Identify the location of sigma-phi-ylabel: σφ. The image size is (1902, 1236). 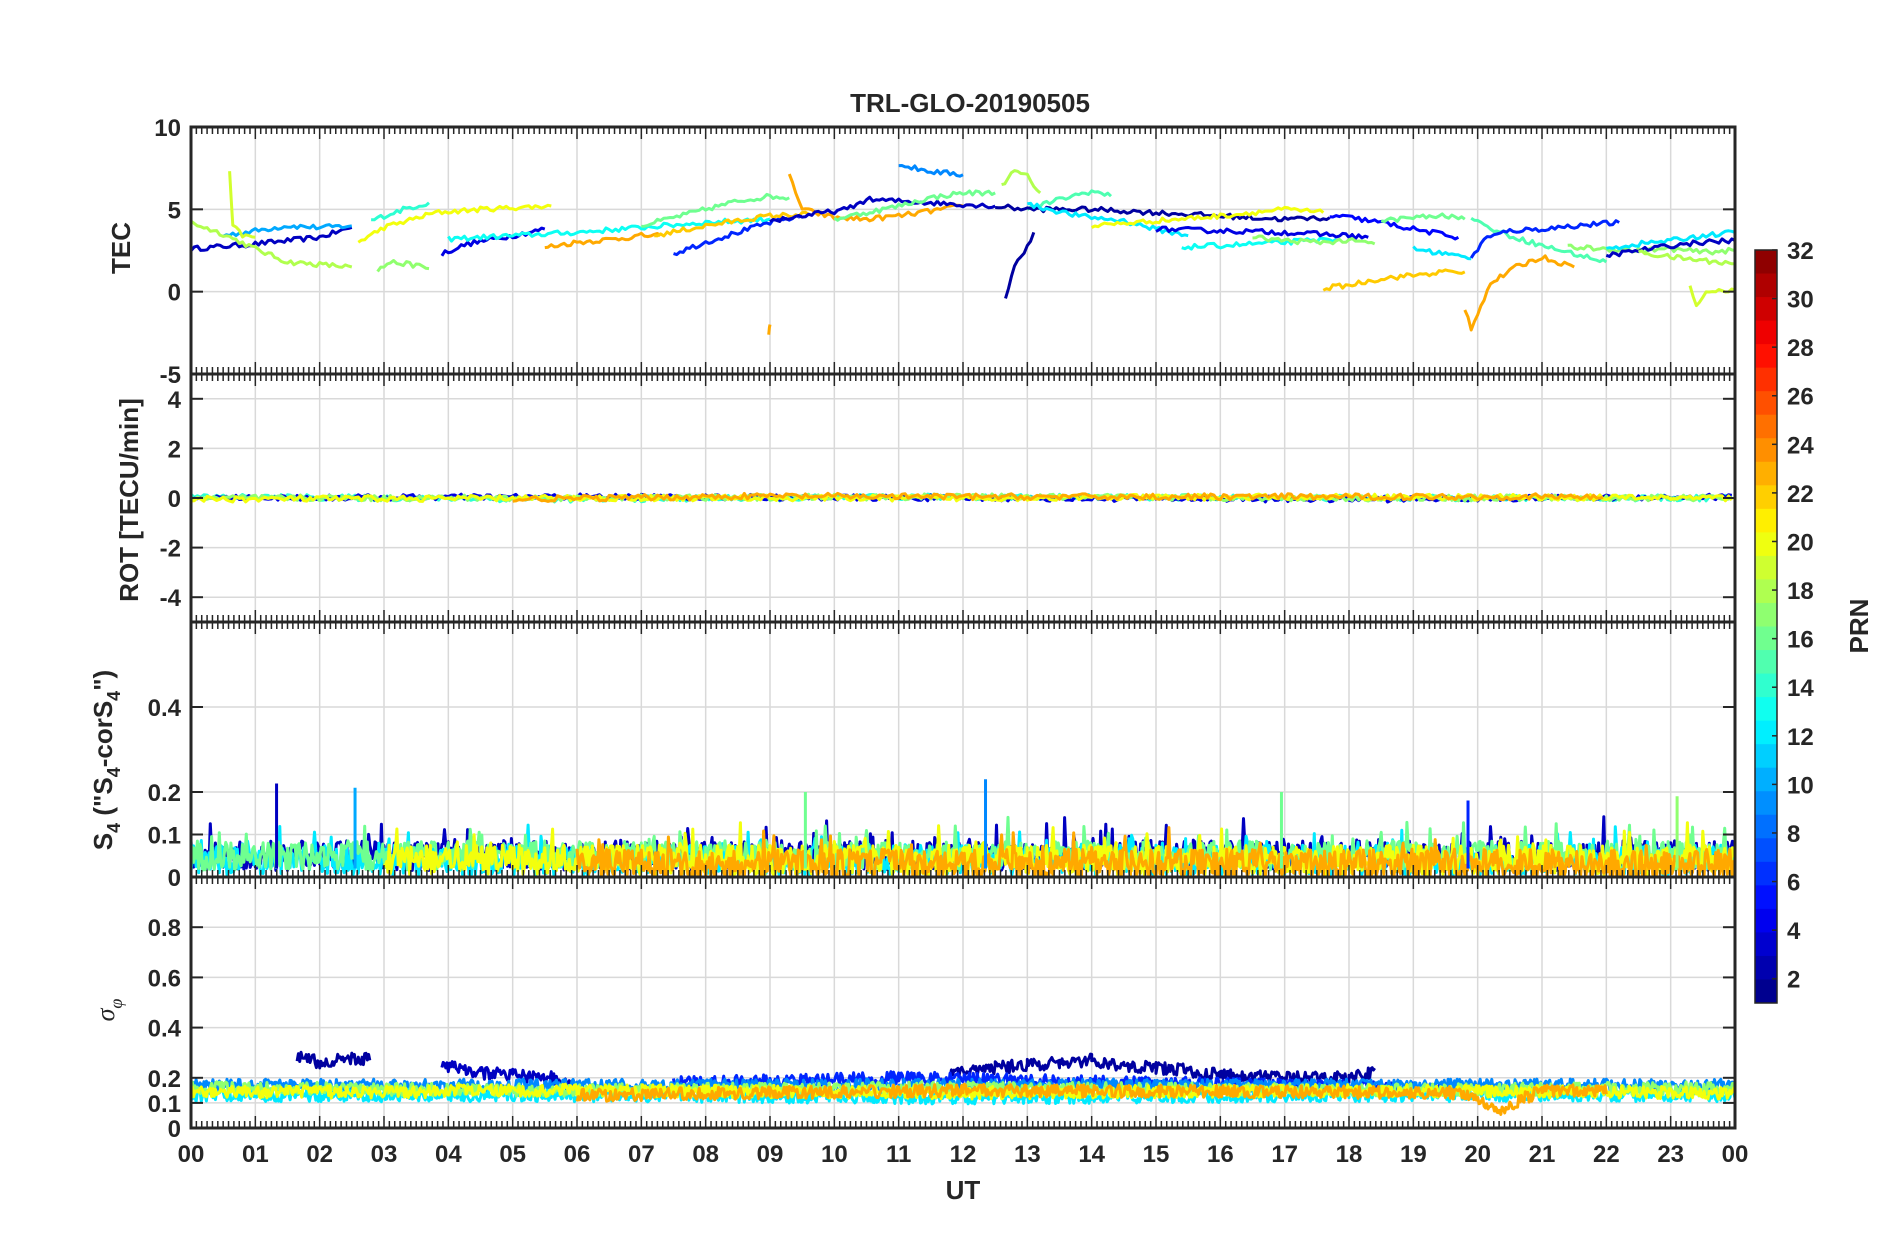
(108, 1010).